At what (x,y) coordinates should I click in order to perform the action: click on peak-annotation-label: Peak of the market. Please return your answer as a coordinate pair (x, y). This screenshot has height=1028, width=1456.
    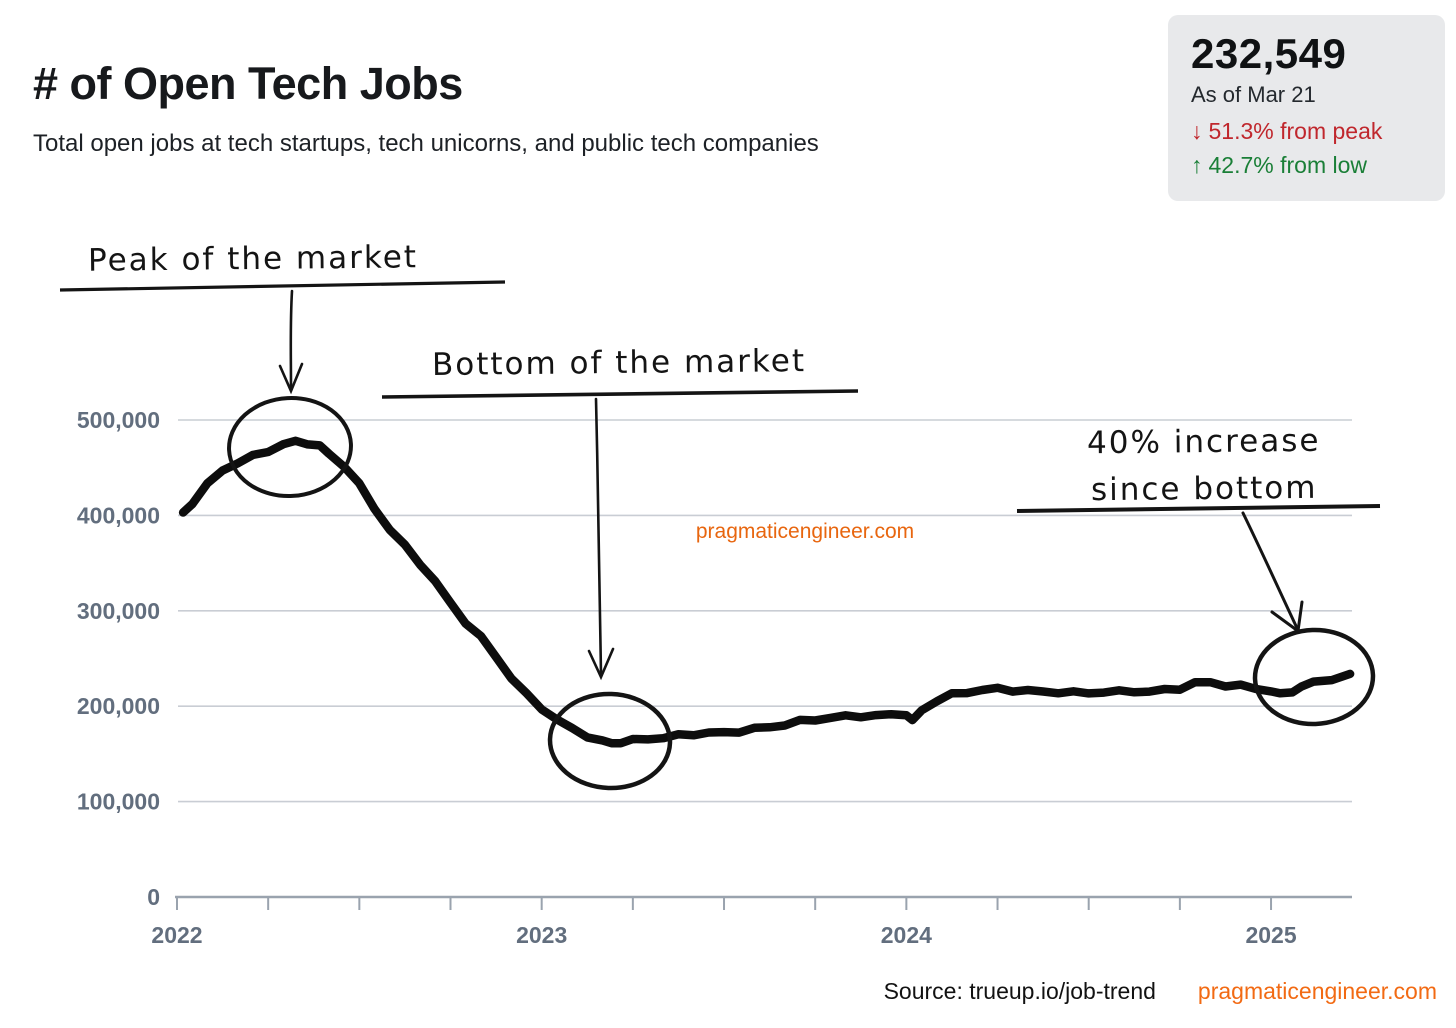
    Looking at the image, I should click on (253, 259).